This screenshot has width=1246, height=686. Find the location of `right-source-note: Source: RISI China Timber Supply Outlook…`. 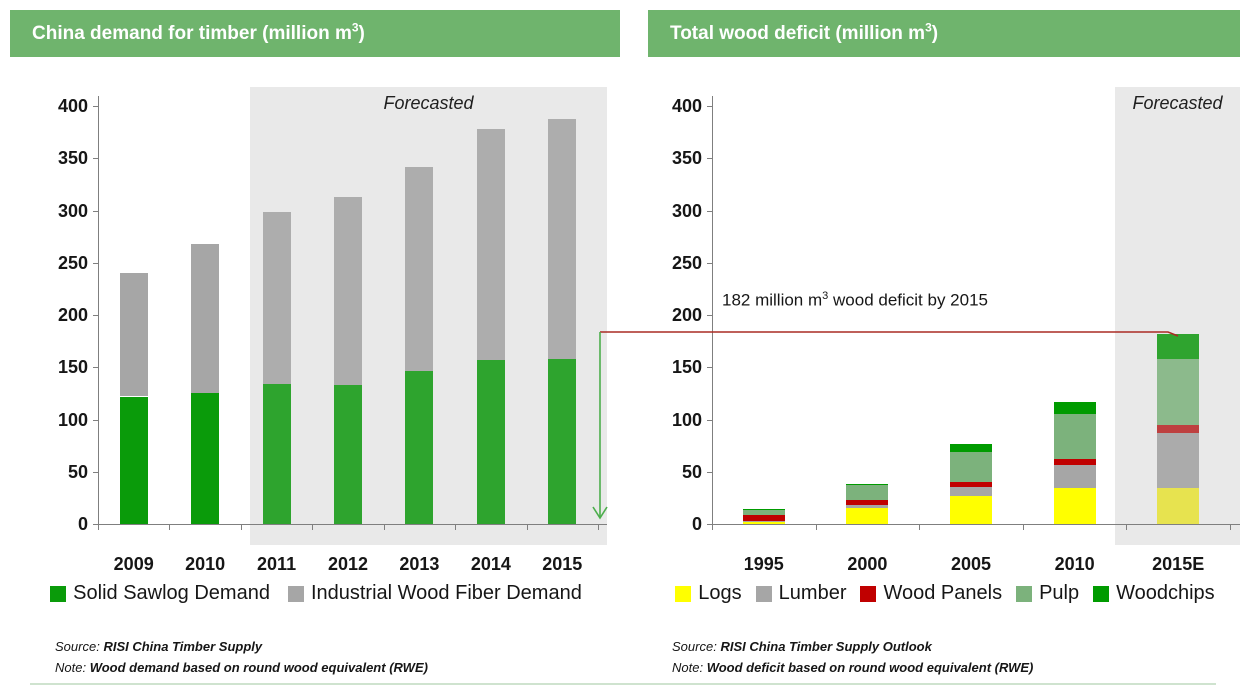

right-source-note: Source: RISI China Timber Supply Outlook… is located at coordinates (852, 657).